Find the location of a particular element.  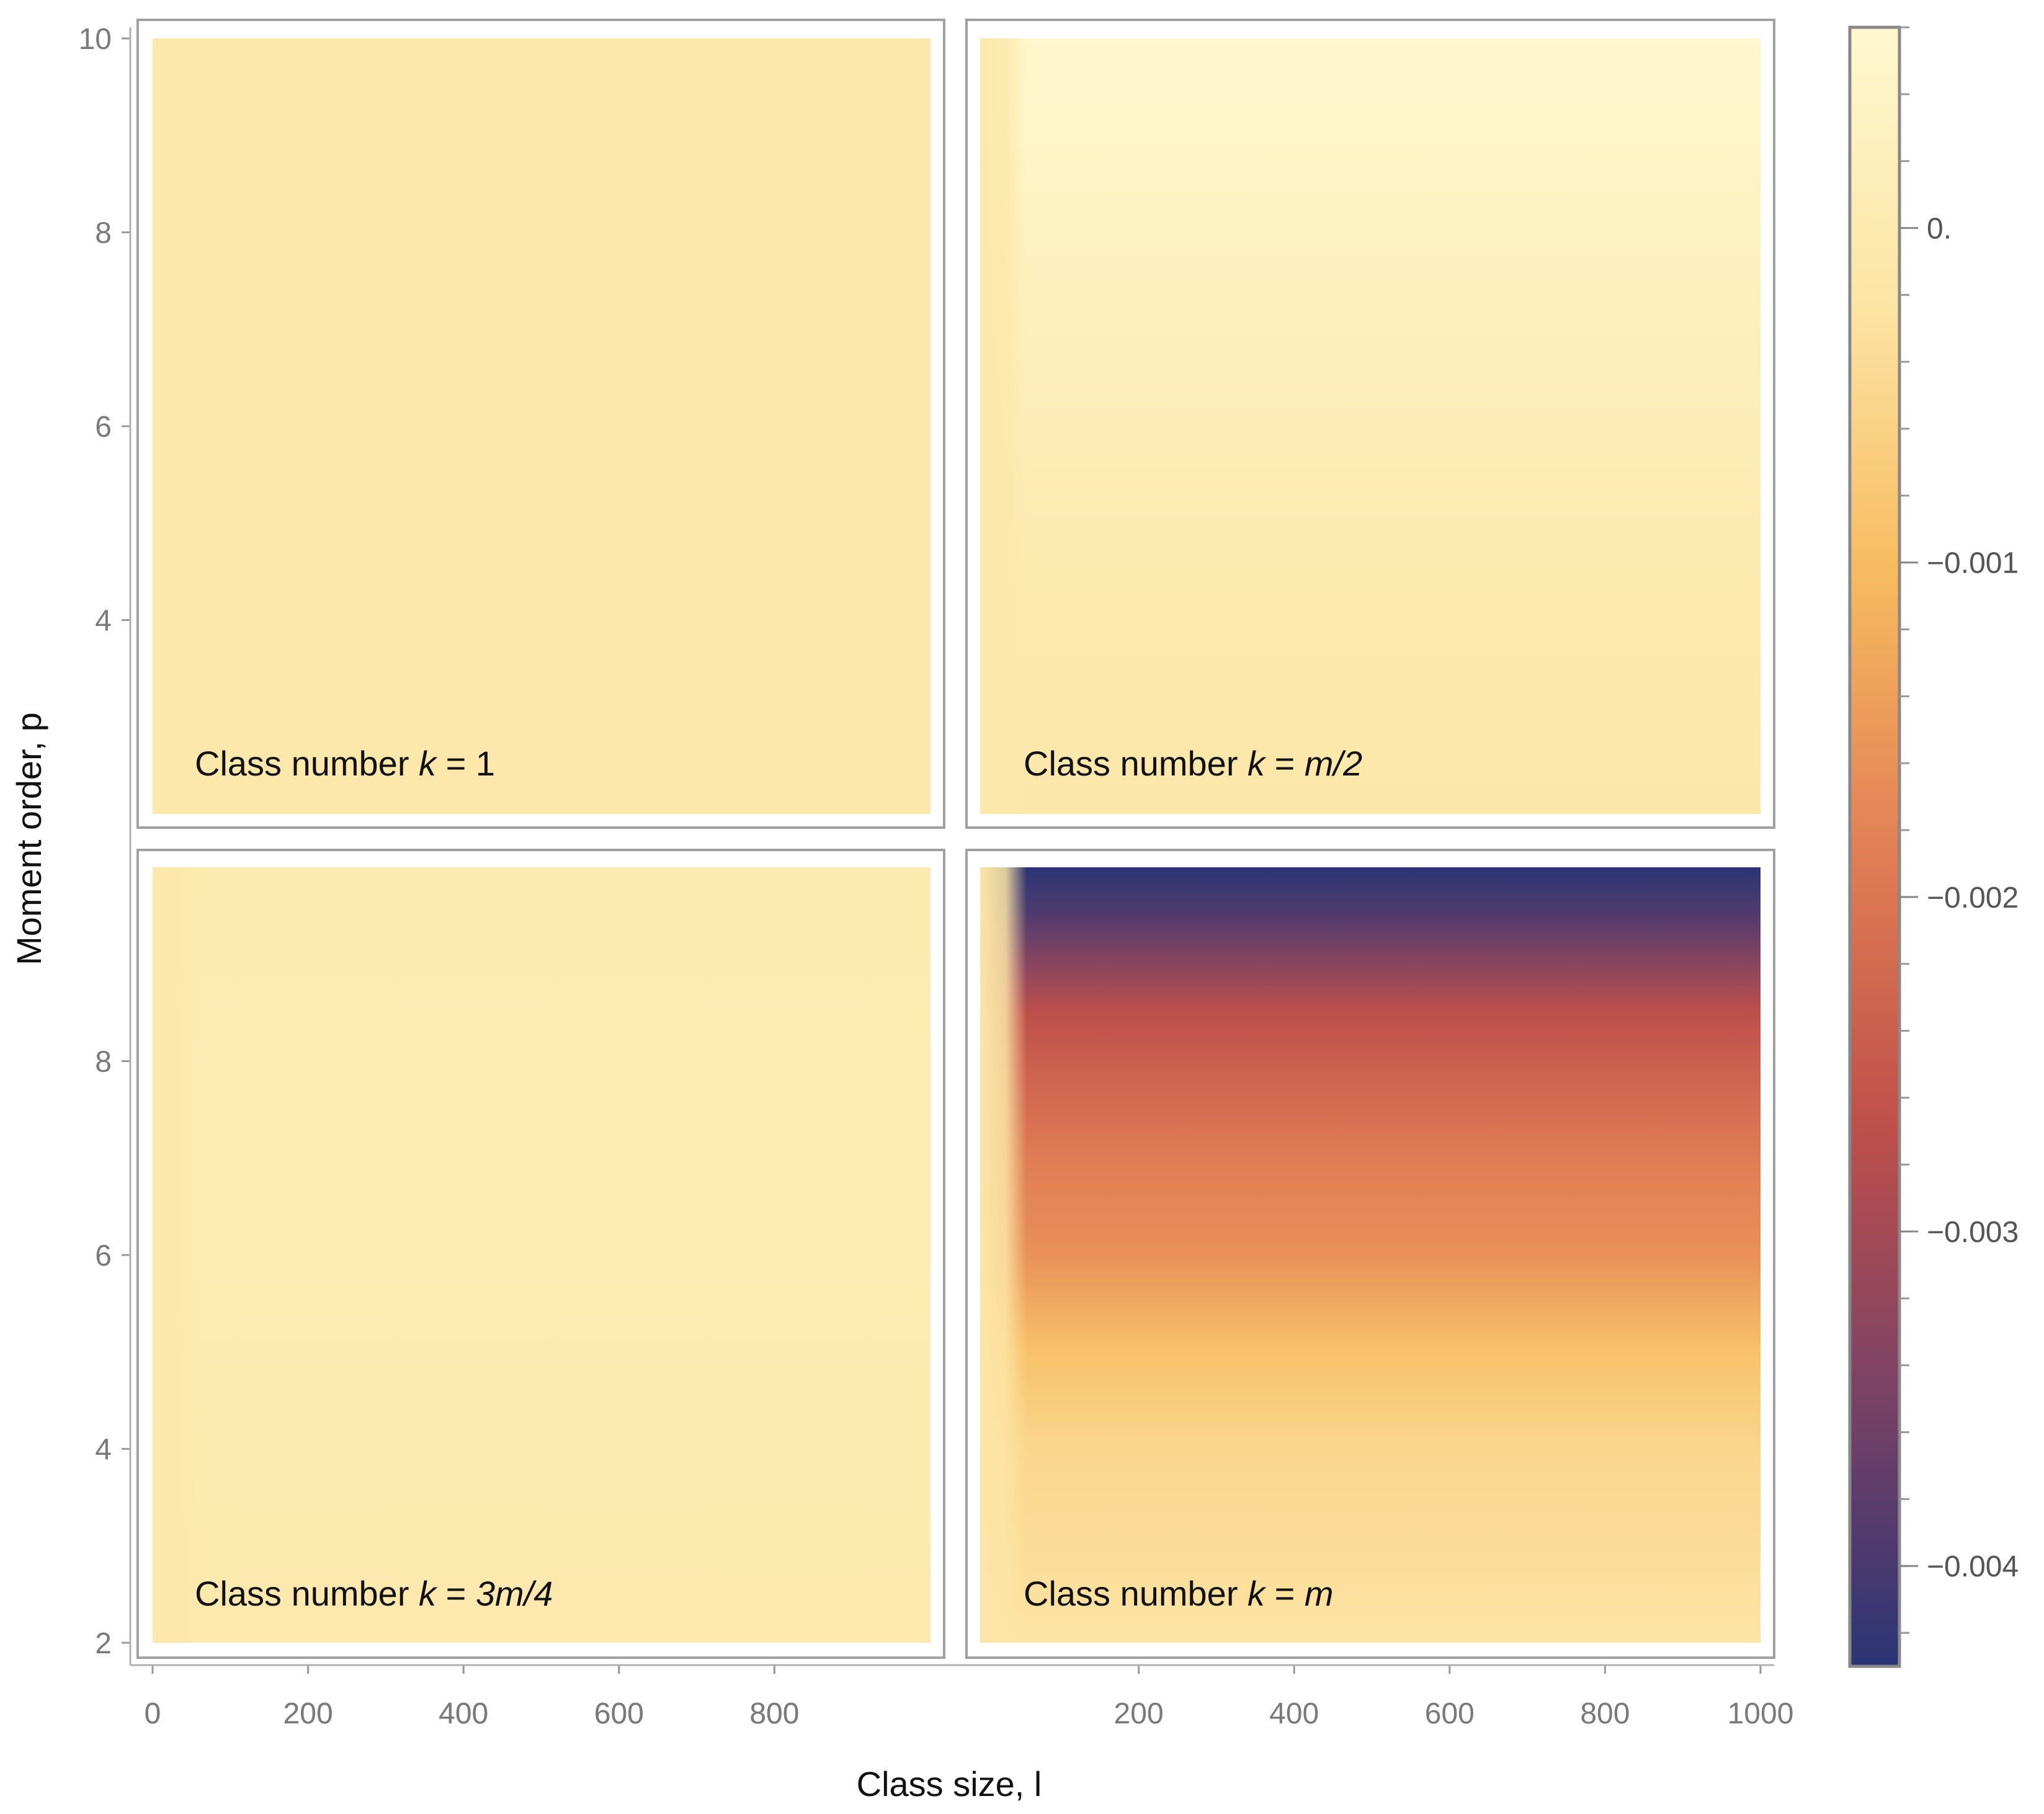

panel-label-k-3q: Class number k = 3m/4 is located at coordinates (374, 1593).